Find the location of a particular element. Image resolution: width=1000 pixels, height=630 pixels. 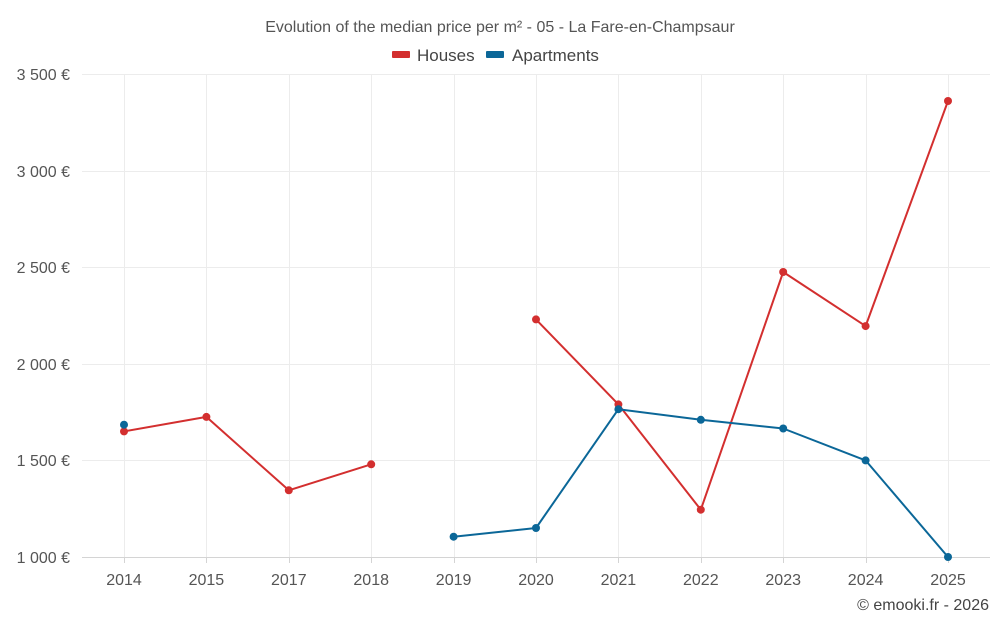

x-tick-label: 2023 is located at coordinates (783, 580).